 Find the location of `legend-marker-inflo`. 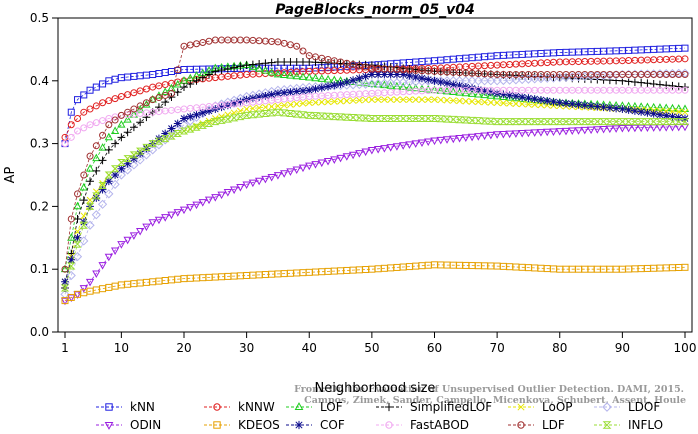

legend-marker-inflo is located at coordinates (607, 425).